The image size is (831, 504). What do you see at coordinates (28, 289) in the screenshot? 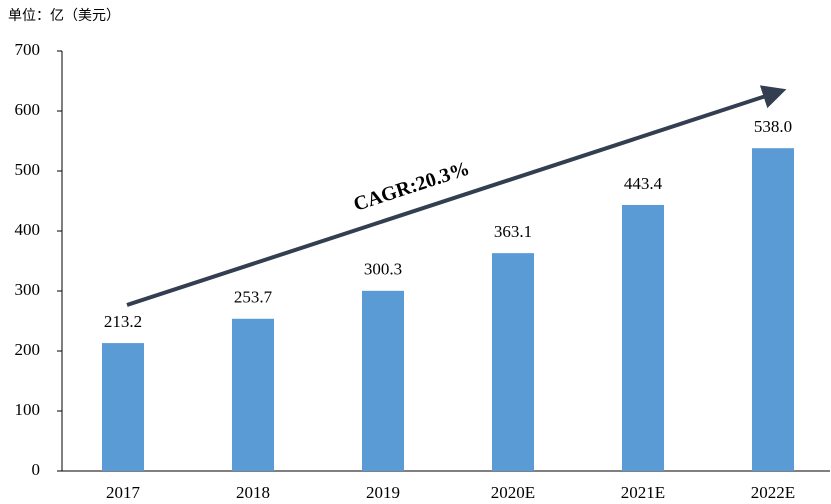
I see `y-tick-label: 300` at bounding box center [28, 289].